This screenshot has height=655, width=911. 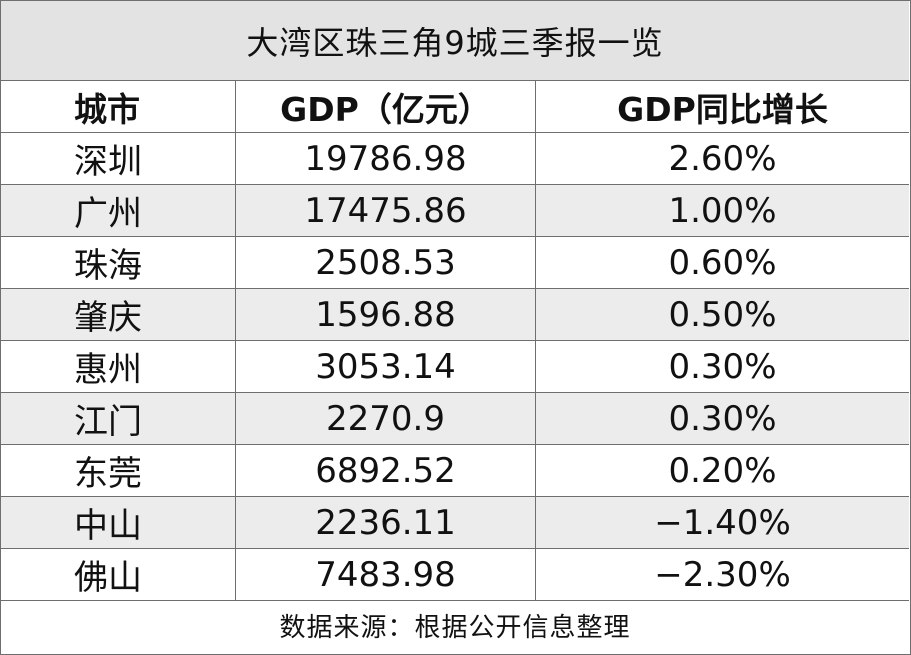 I want to click on gdp-cell: 6892.52, so click(x=386, y=470).